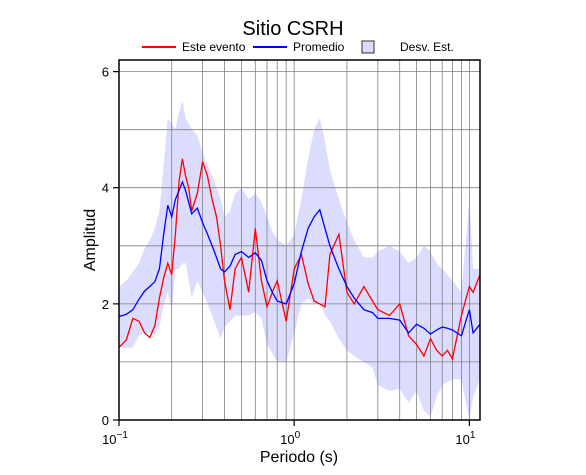 This screenshot has width=586, height=475. What do you see at coordinates (90, 240) in the screenshot?
I see `y-axis-label: Amplitud` at bounding box center [90, 240].